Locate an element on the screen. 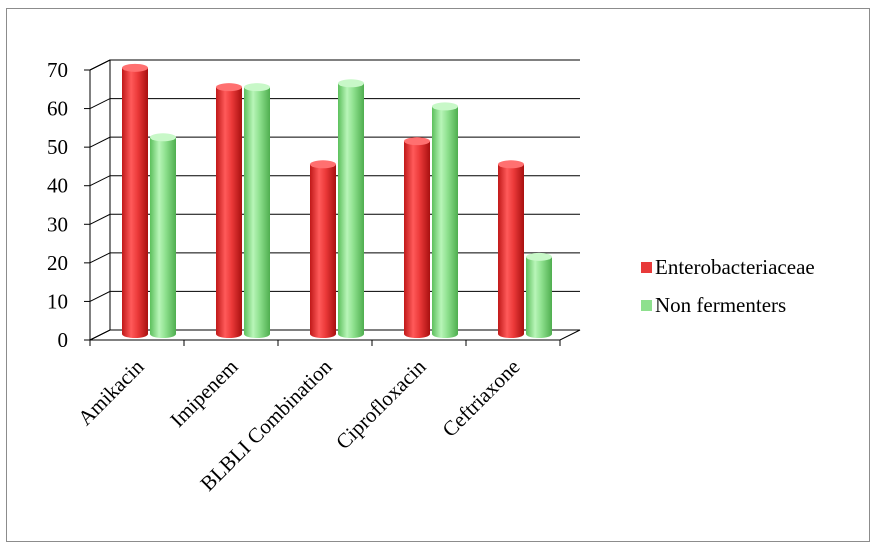 The height and width of the screenshot is (547, 877). y-tick-label: 10 is located at coordinates (57, 301).